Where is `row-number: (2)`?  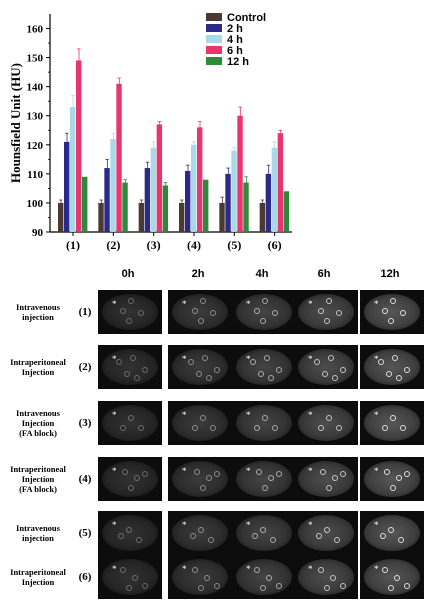
row-number: (2) is located at coordinates (85, 367).